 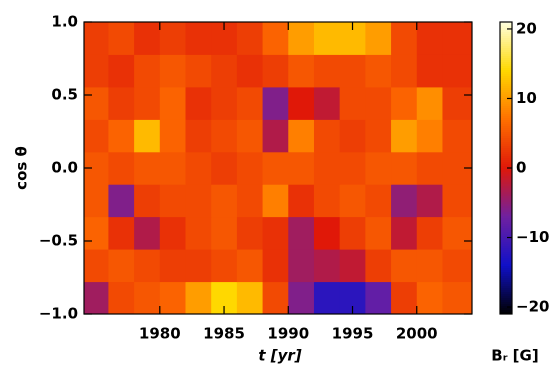 I want to click on x-tick-label: 1985, so click(x=224, y=334).